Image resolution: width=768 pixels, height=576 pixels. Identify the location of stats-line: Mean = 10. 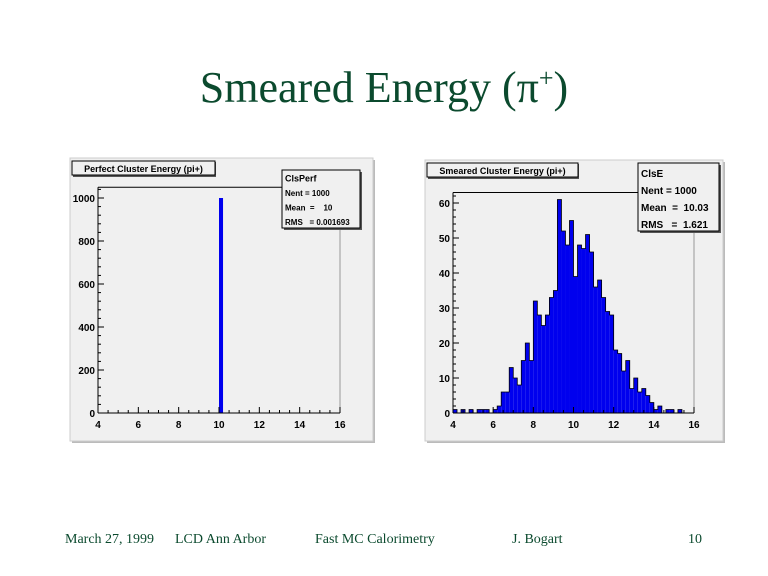
(309, 208).